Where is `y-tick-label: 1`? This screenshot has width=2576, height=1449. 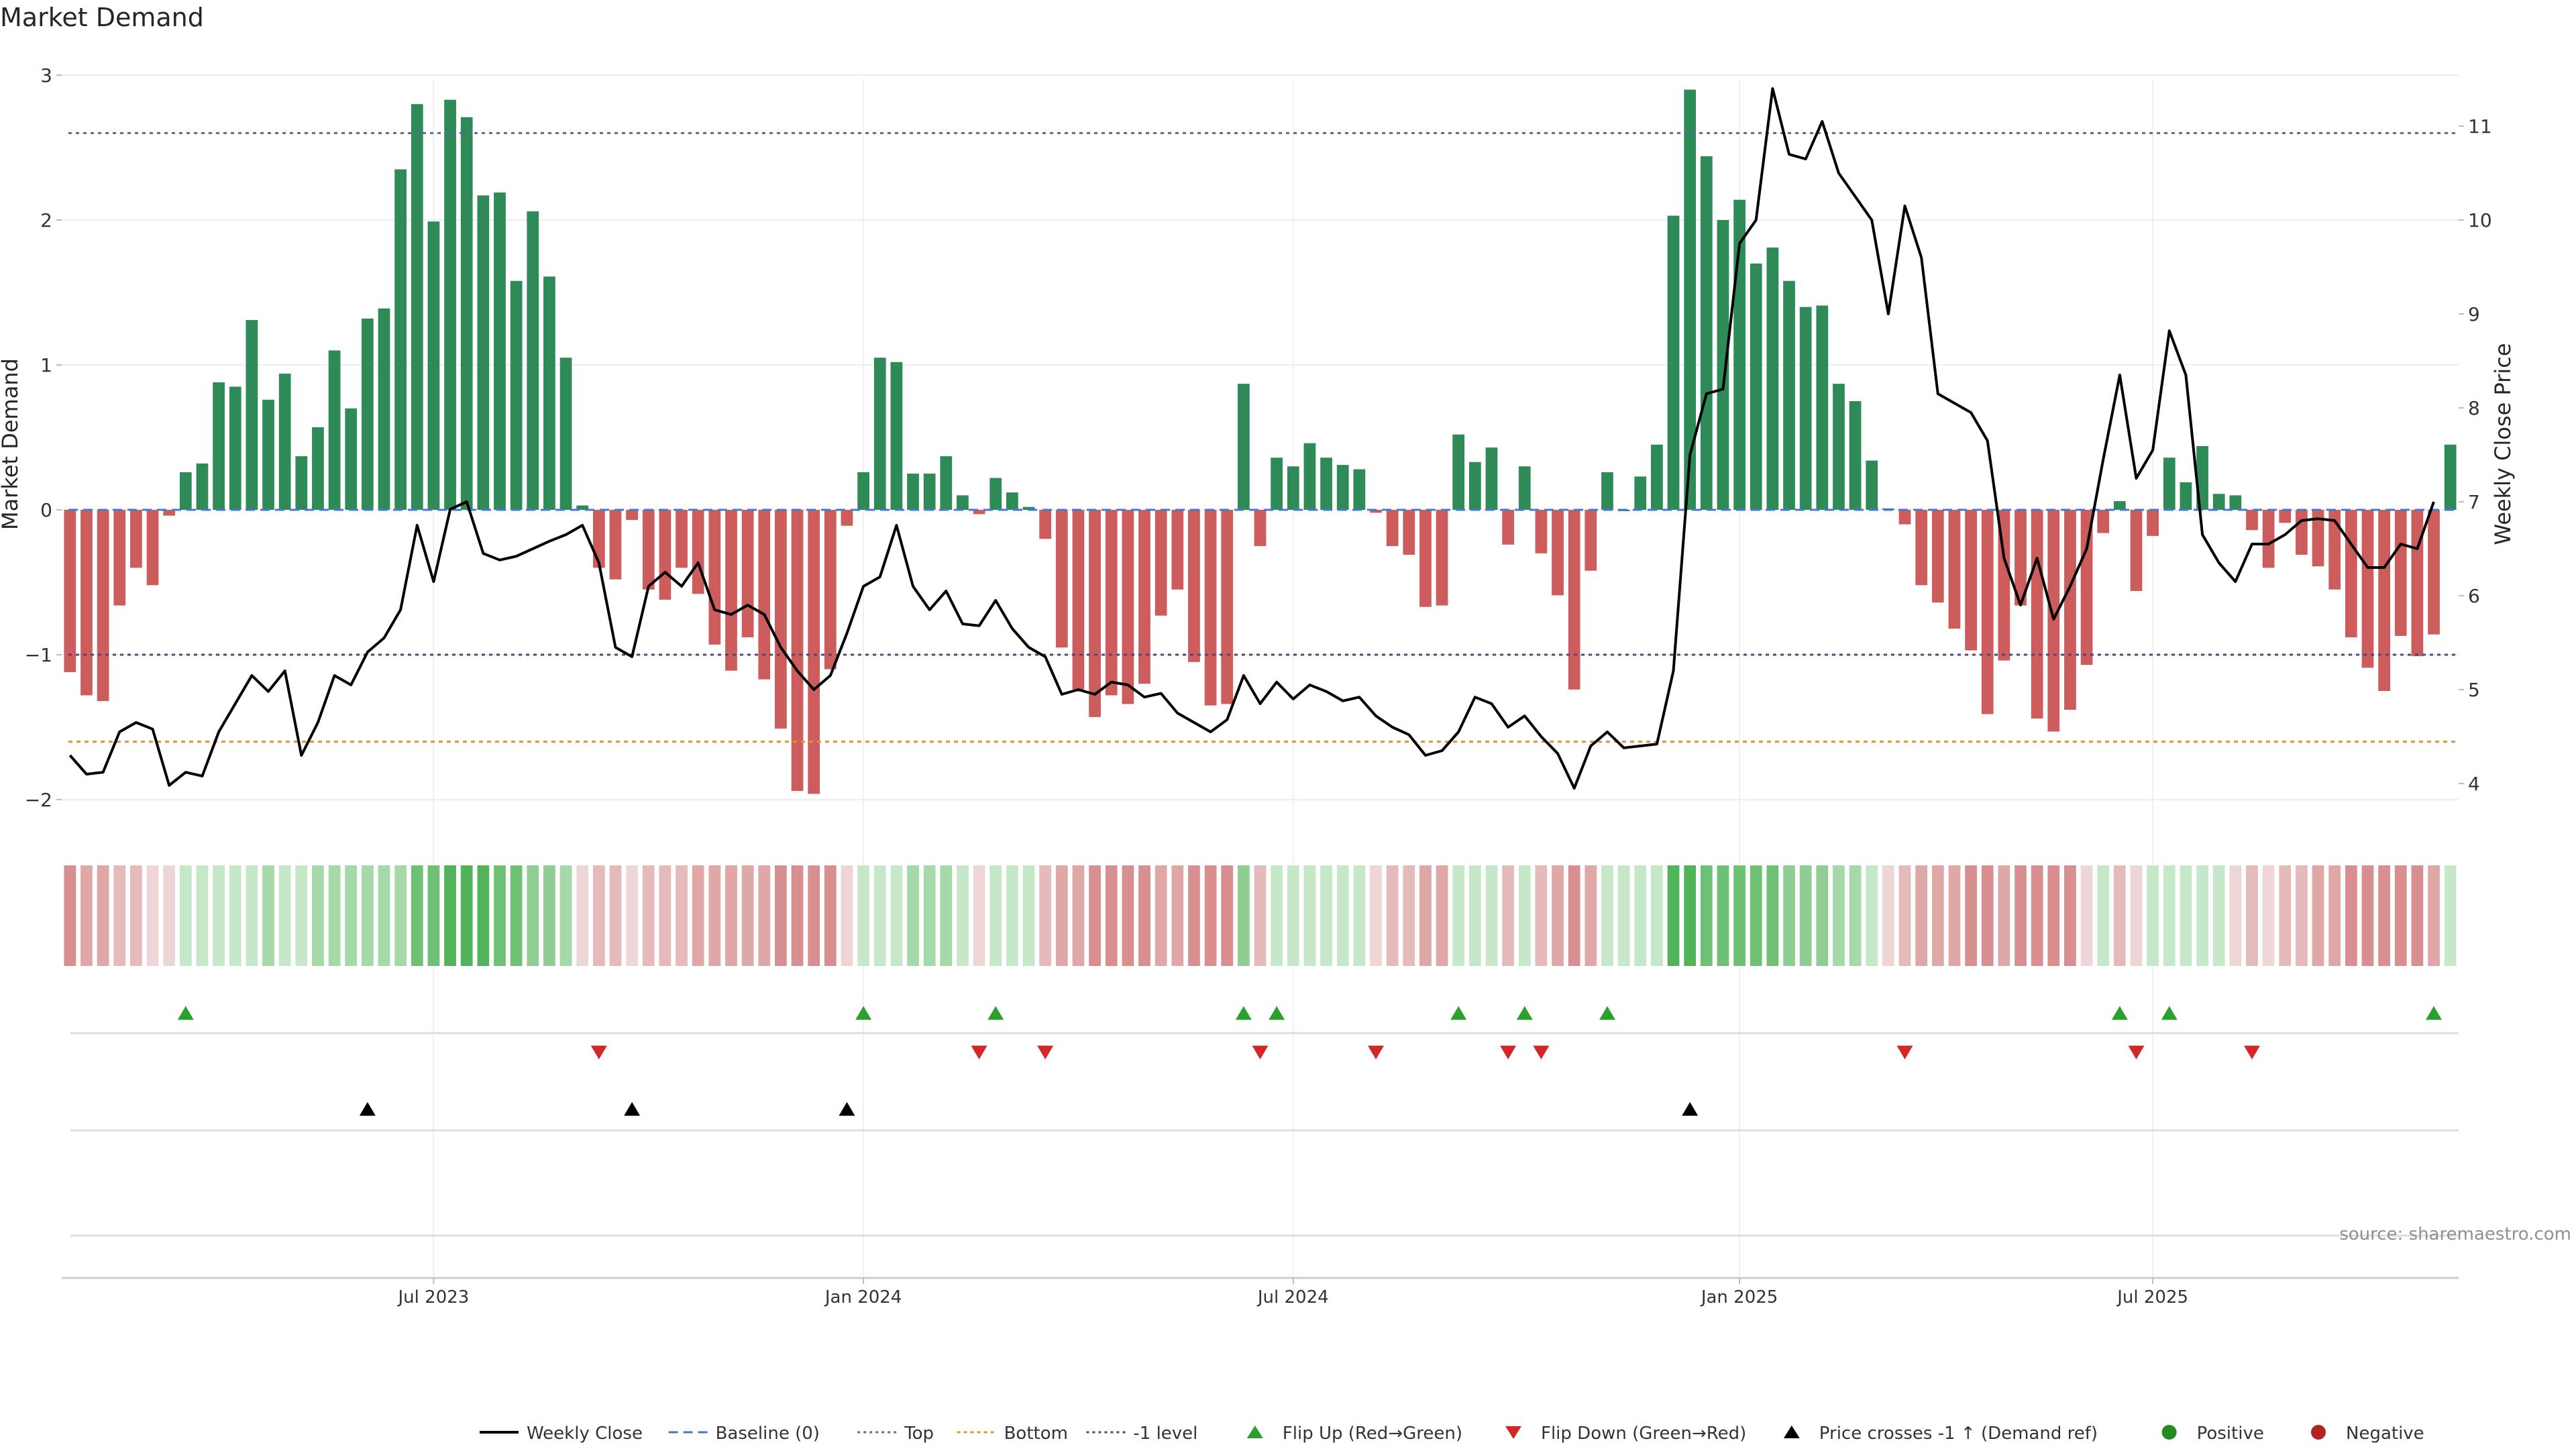 y-tick-label: 1 is located at coordinates (46, 365).